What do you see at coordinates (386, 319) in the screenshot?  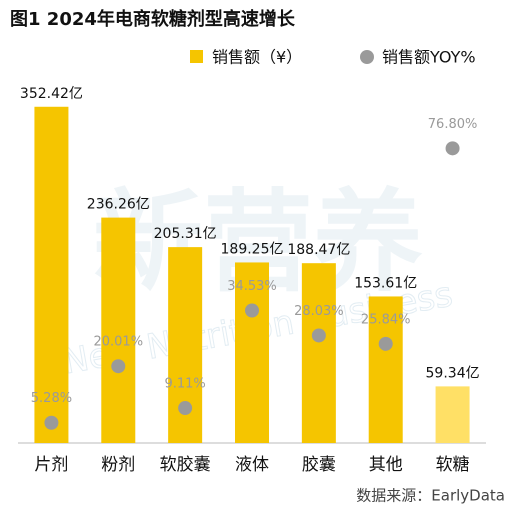 I see `data-label: 25.84%` at bounding box center [386, 319].